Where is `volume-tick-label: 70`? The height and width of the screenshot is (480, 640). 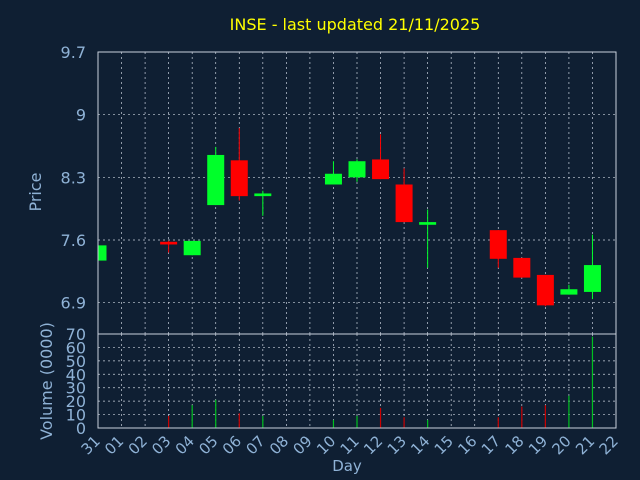
volume-tick-label: 70 is located at coordinates (76, 334).